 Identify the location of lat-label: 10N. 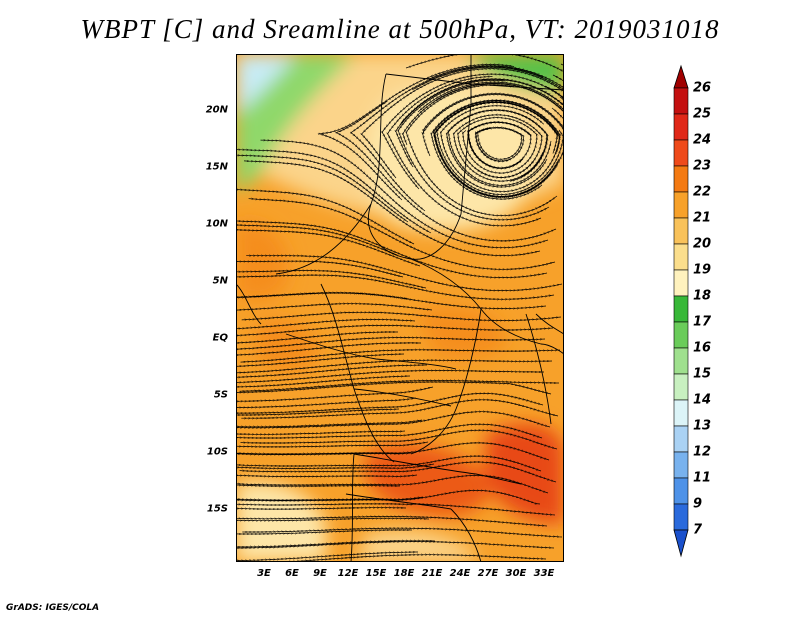
(216, 224).